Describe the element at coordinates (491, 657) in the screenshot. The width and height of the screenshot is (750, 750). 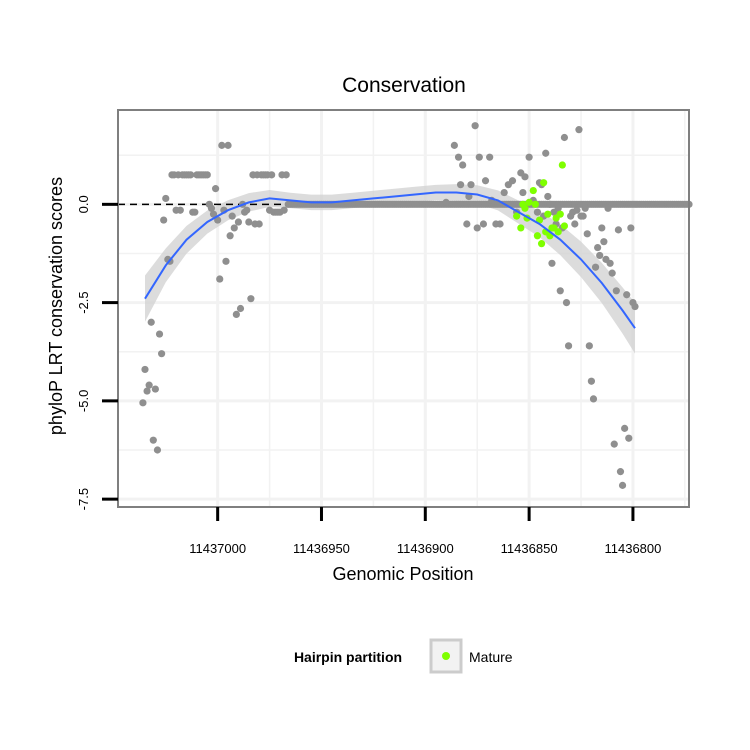
I see `legend-label-mature: Mature` at that location.